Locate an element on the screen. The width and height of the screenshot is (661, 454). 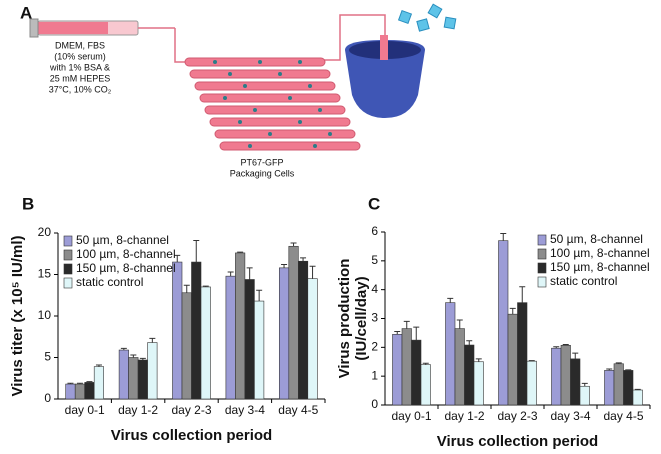
panel-letter: C is located at coordinates (374, 203).